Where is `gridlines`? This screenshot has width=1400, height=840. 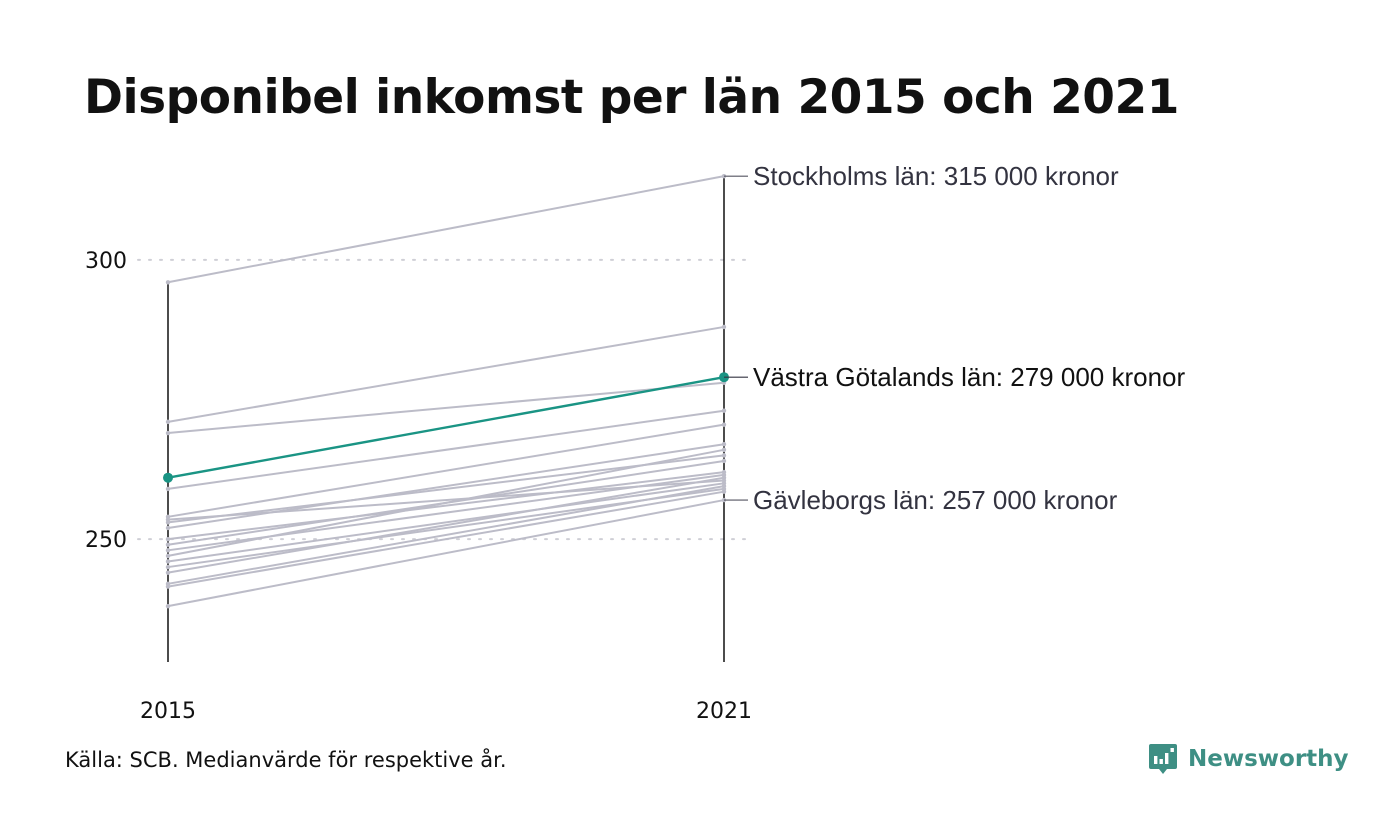 gridlines is located at coordinates (441, 399).